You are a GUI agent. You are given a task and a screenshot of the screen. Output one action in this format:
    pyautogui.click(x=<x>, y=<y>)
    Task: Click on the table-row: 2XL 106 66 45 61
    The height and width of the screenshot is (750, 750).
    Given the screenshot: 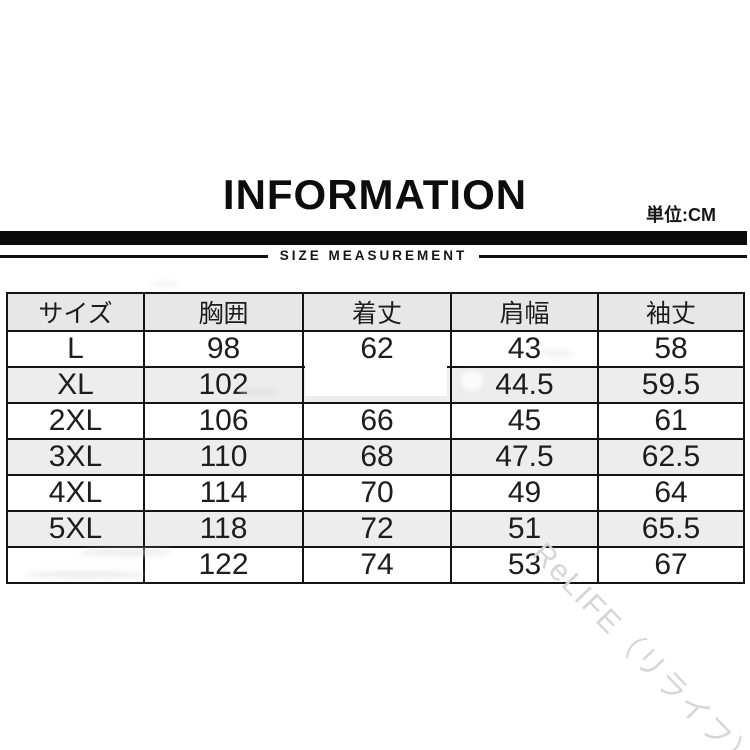 What is the action you would take?
    pyautogui.click(x=375, y=421)
    